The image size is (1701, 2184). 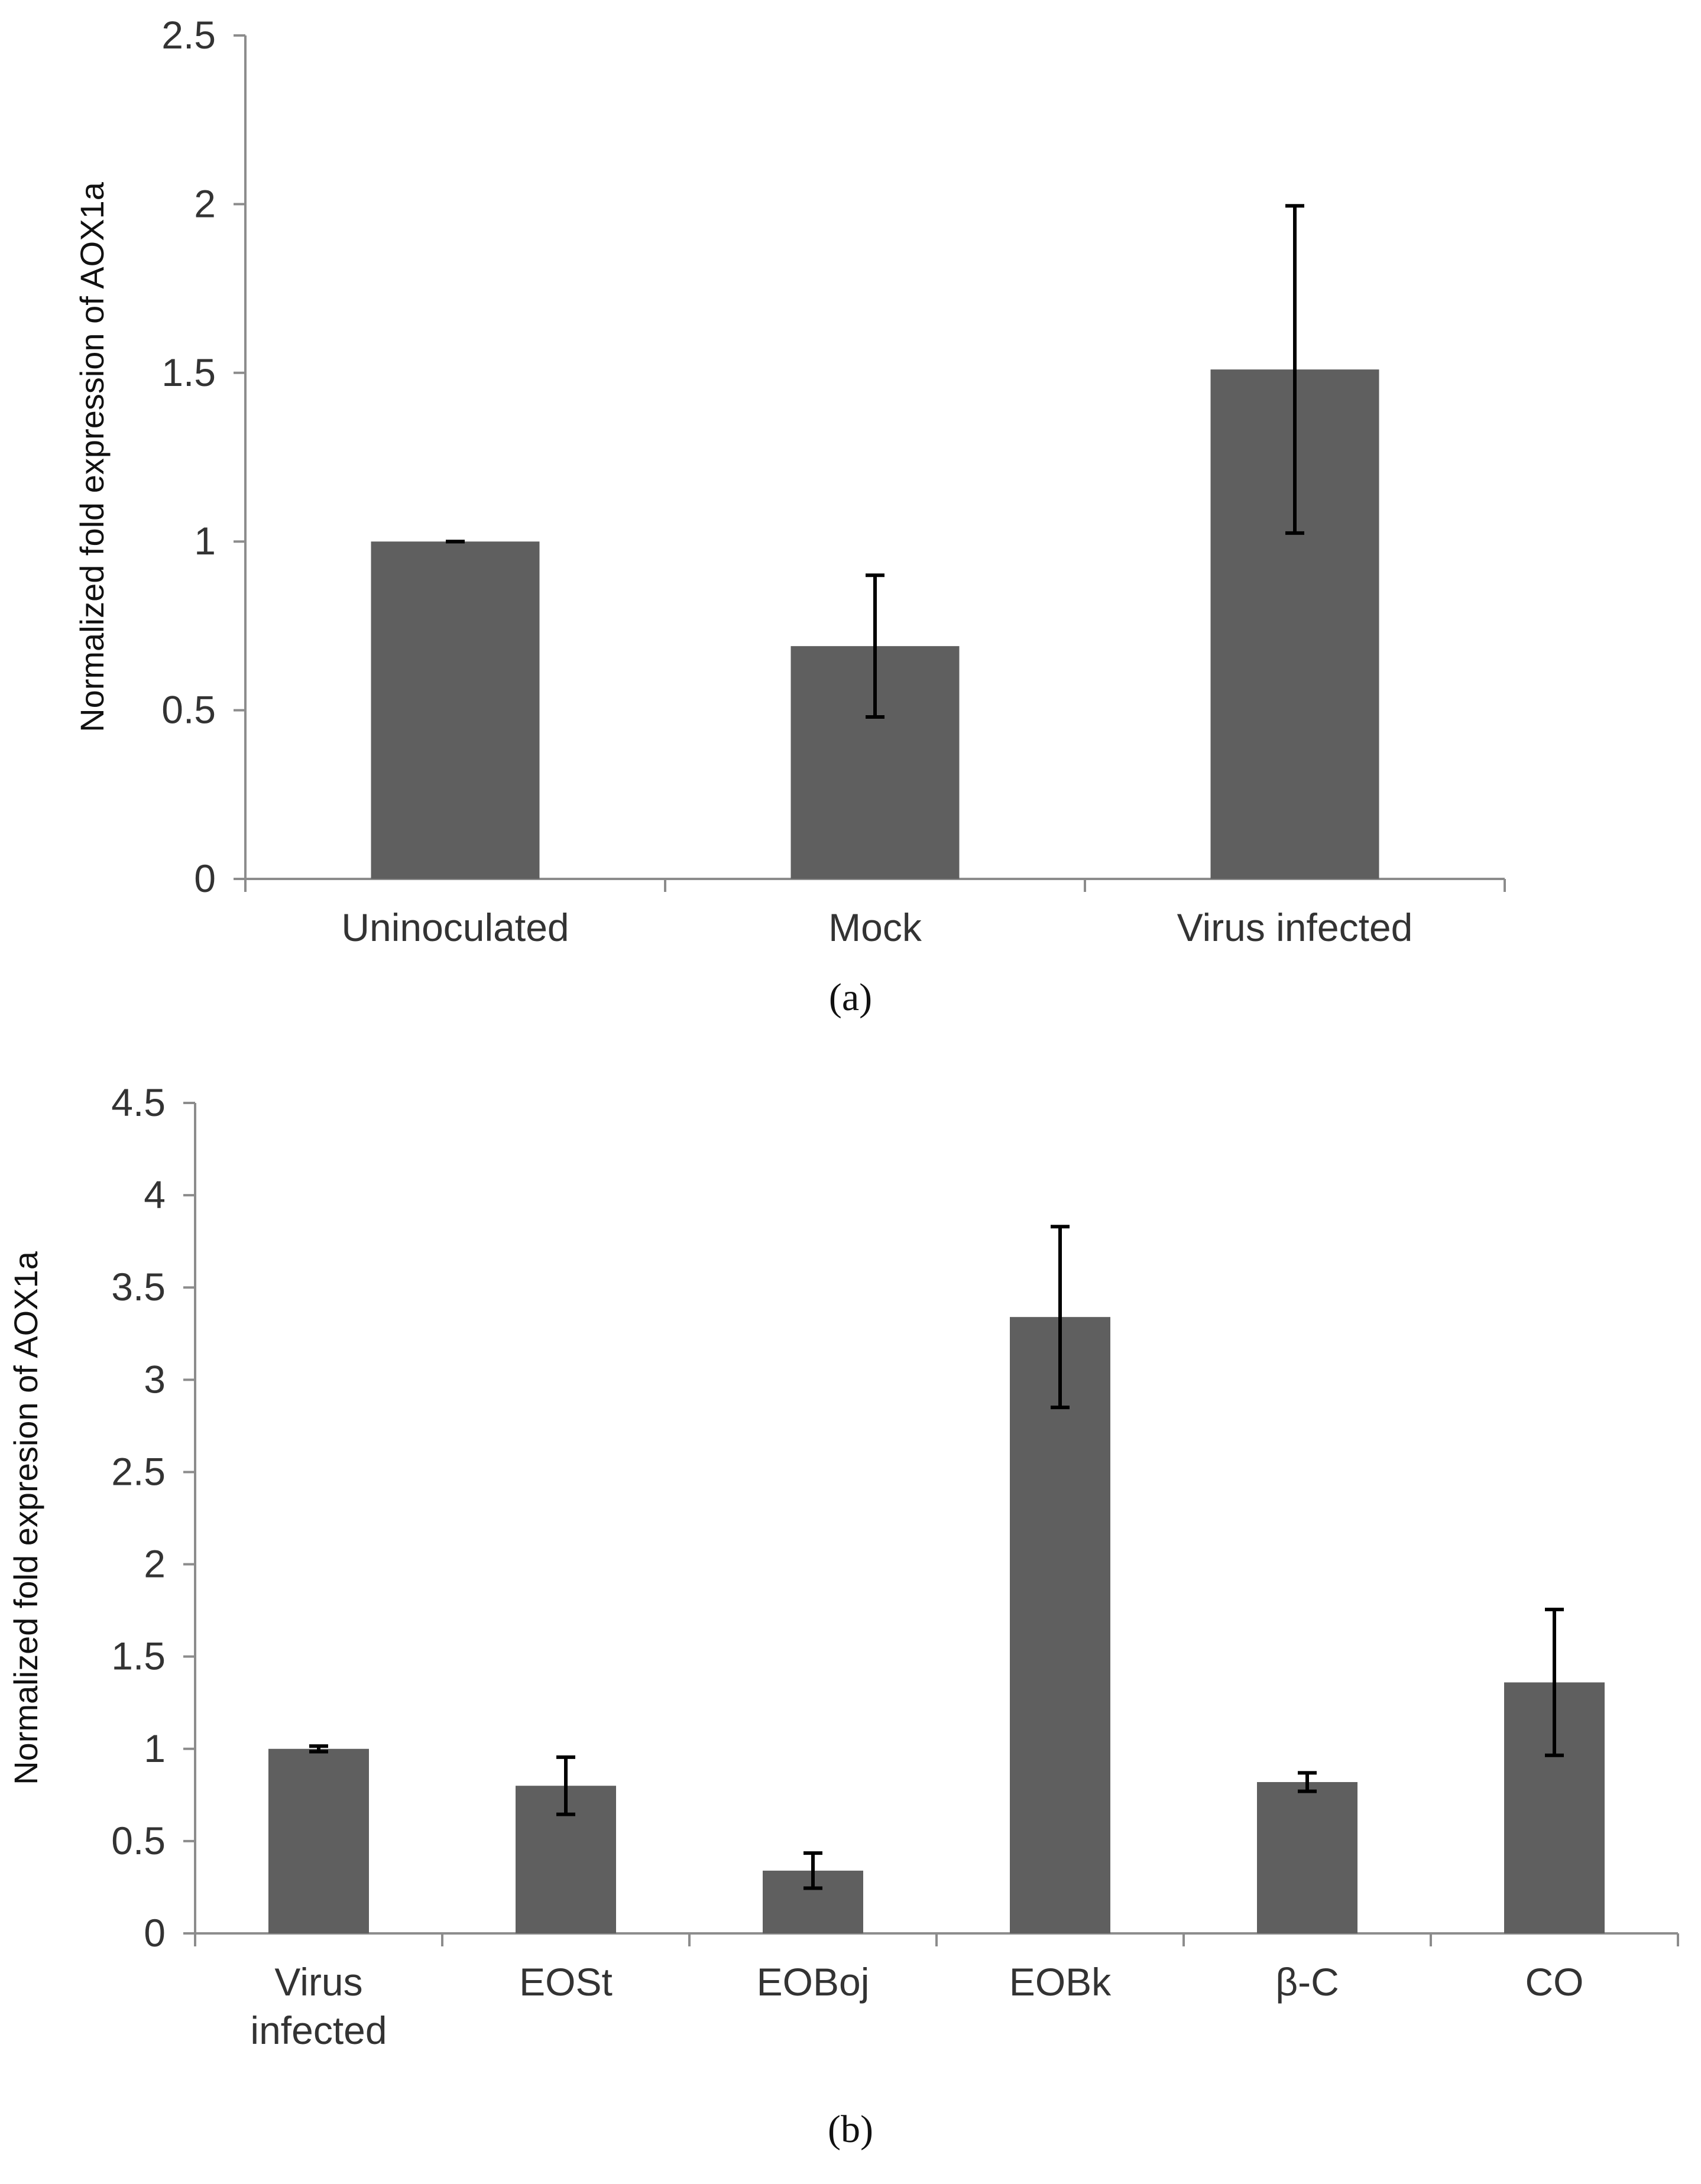 What do you see at coordinates (1061, 1982) in the screenshot?
I see `x-category-label: EOBk` at bounding box center [1061, 1982].